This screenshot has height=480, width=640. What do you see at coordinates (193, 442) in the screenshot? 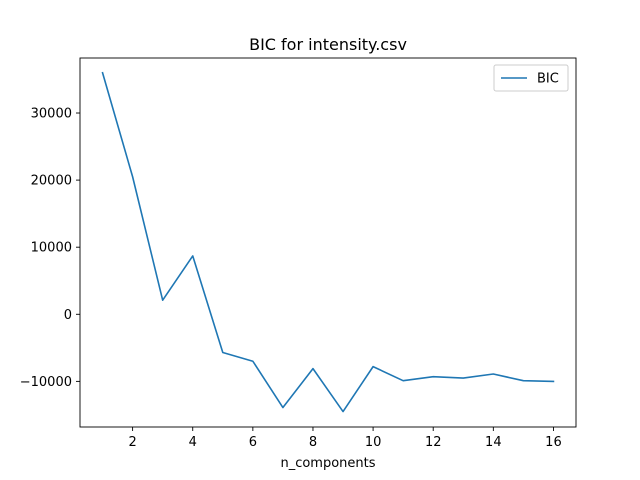
I see `x-tick-label-1: 4` at bounding box center [193, 442].